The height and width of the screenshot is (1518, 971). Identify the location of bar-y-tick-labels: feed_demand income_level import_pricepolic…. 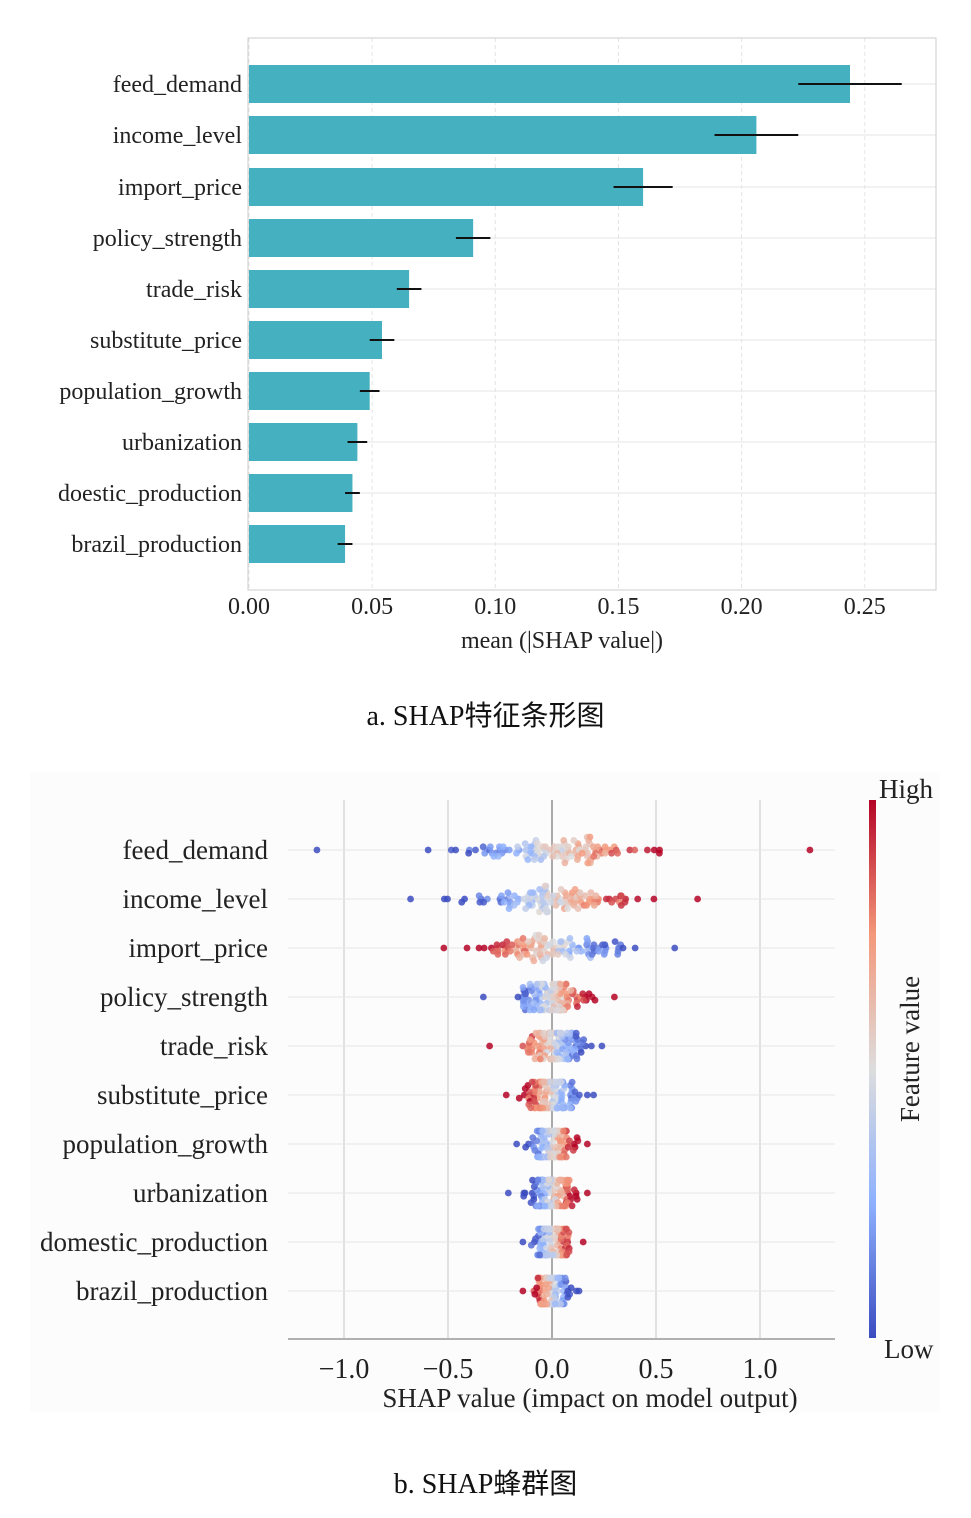
(150, 315).